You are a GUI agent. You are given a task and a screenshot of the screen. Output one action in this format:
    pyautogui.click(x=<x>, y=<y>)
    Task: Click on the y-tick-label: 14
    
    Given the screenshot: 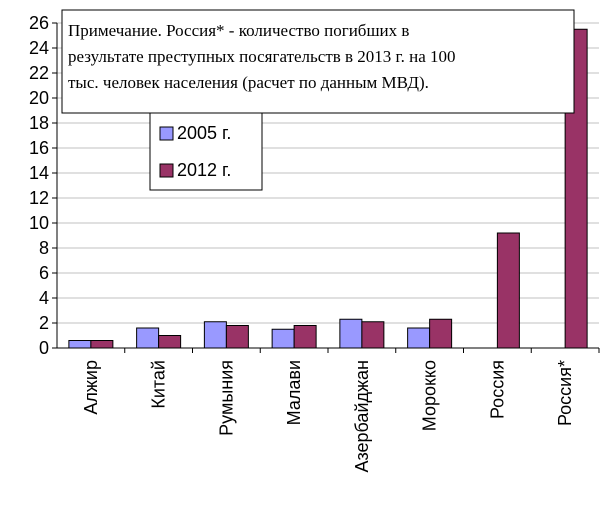 What is the action you would take?
    pyautogui.click(x=39, y=173)
    